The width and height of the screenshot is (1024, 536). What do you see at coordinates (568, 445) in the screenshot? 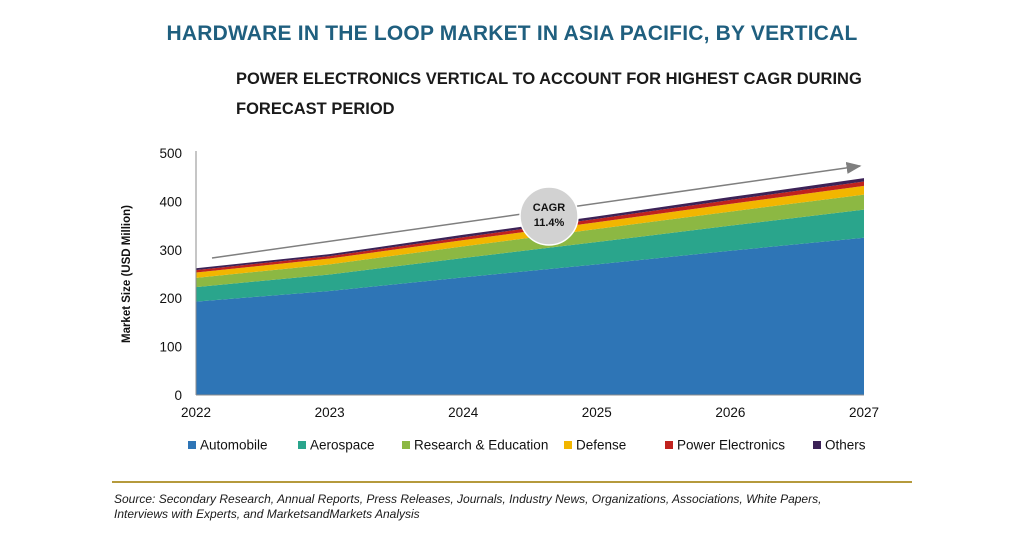
I see `legend-swatch-defense` at bounding box center [568, 445].